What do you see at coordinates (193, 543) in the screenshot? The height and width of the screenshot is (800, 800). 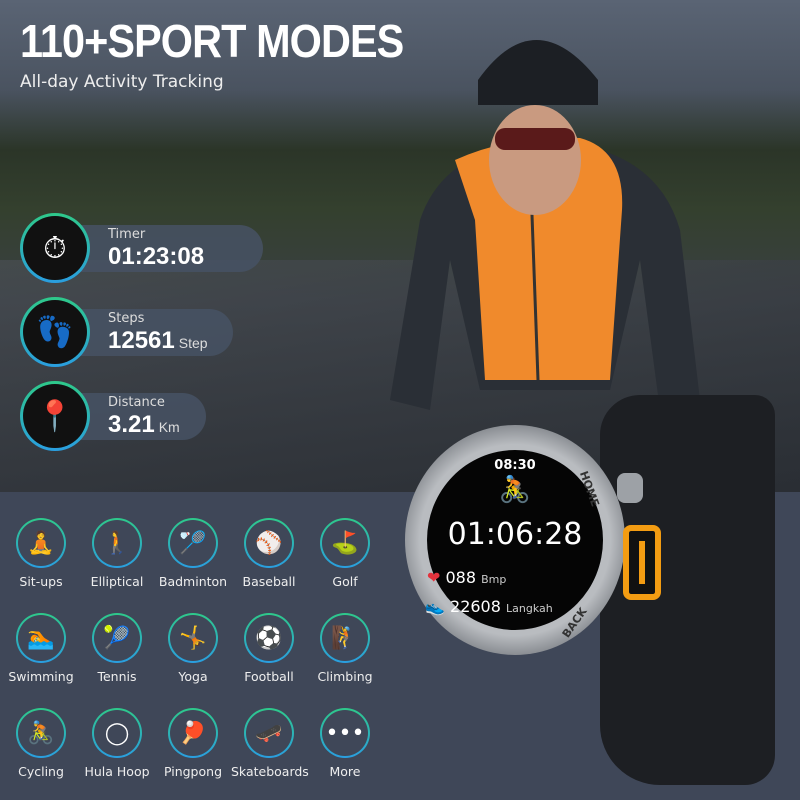 I see `badminton-icon: 🏸` at bounding box center [193, 543].